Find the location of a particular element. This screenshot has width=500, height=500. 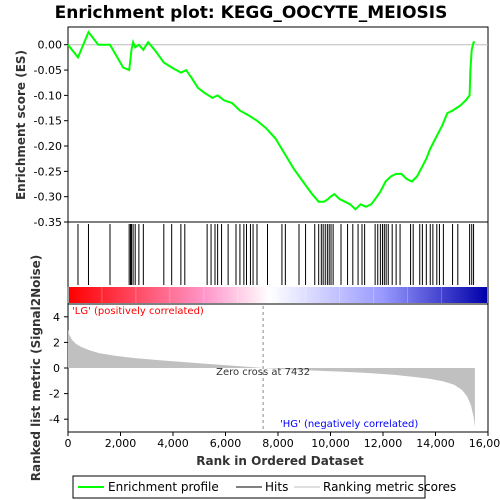

x-tick-label: 16,000 is located at coordinates (484, 443).